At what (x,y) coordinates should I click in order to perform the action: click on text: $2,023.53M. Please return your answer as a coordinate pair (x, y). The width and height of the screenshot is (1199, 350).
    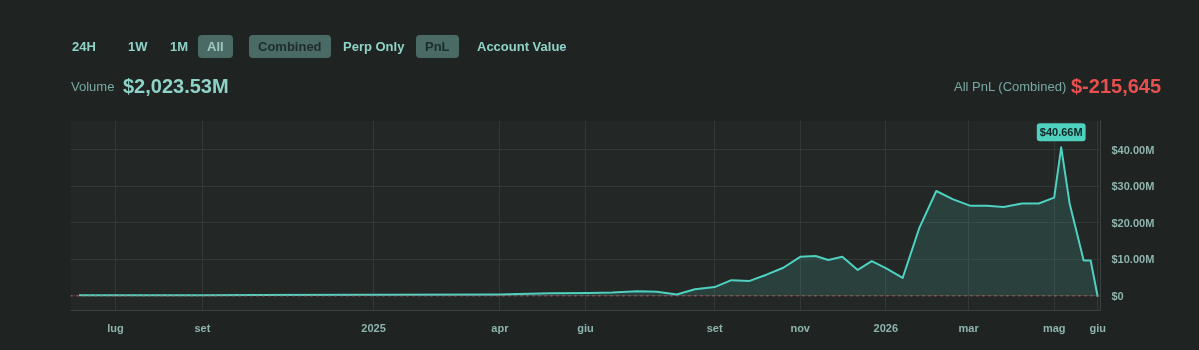
    Looking at the image, I should click on (176, 86).